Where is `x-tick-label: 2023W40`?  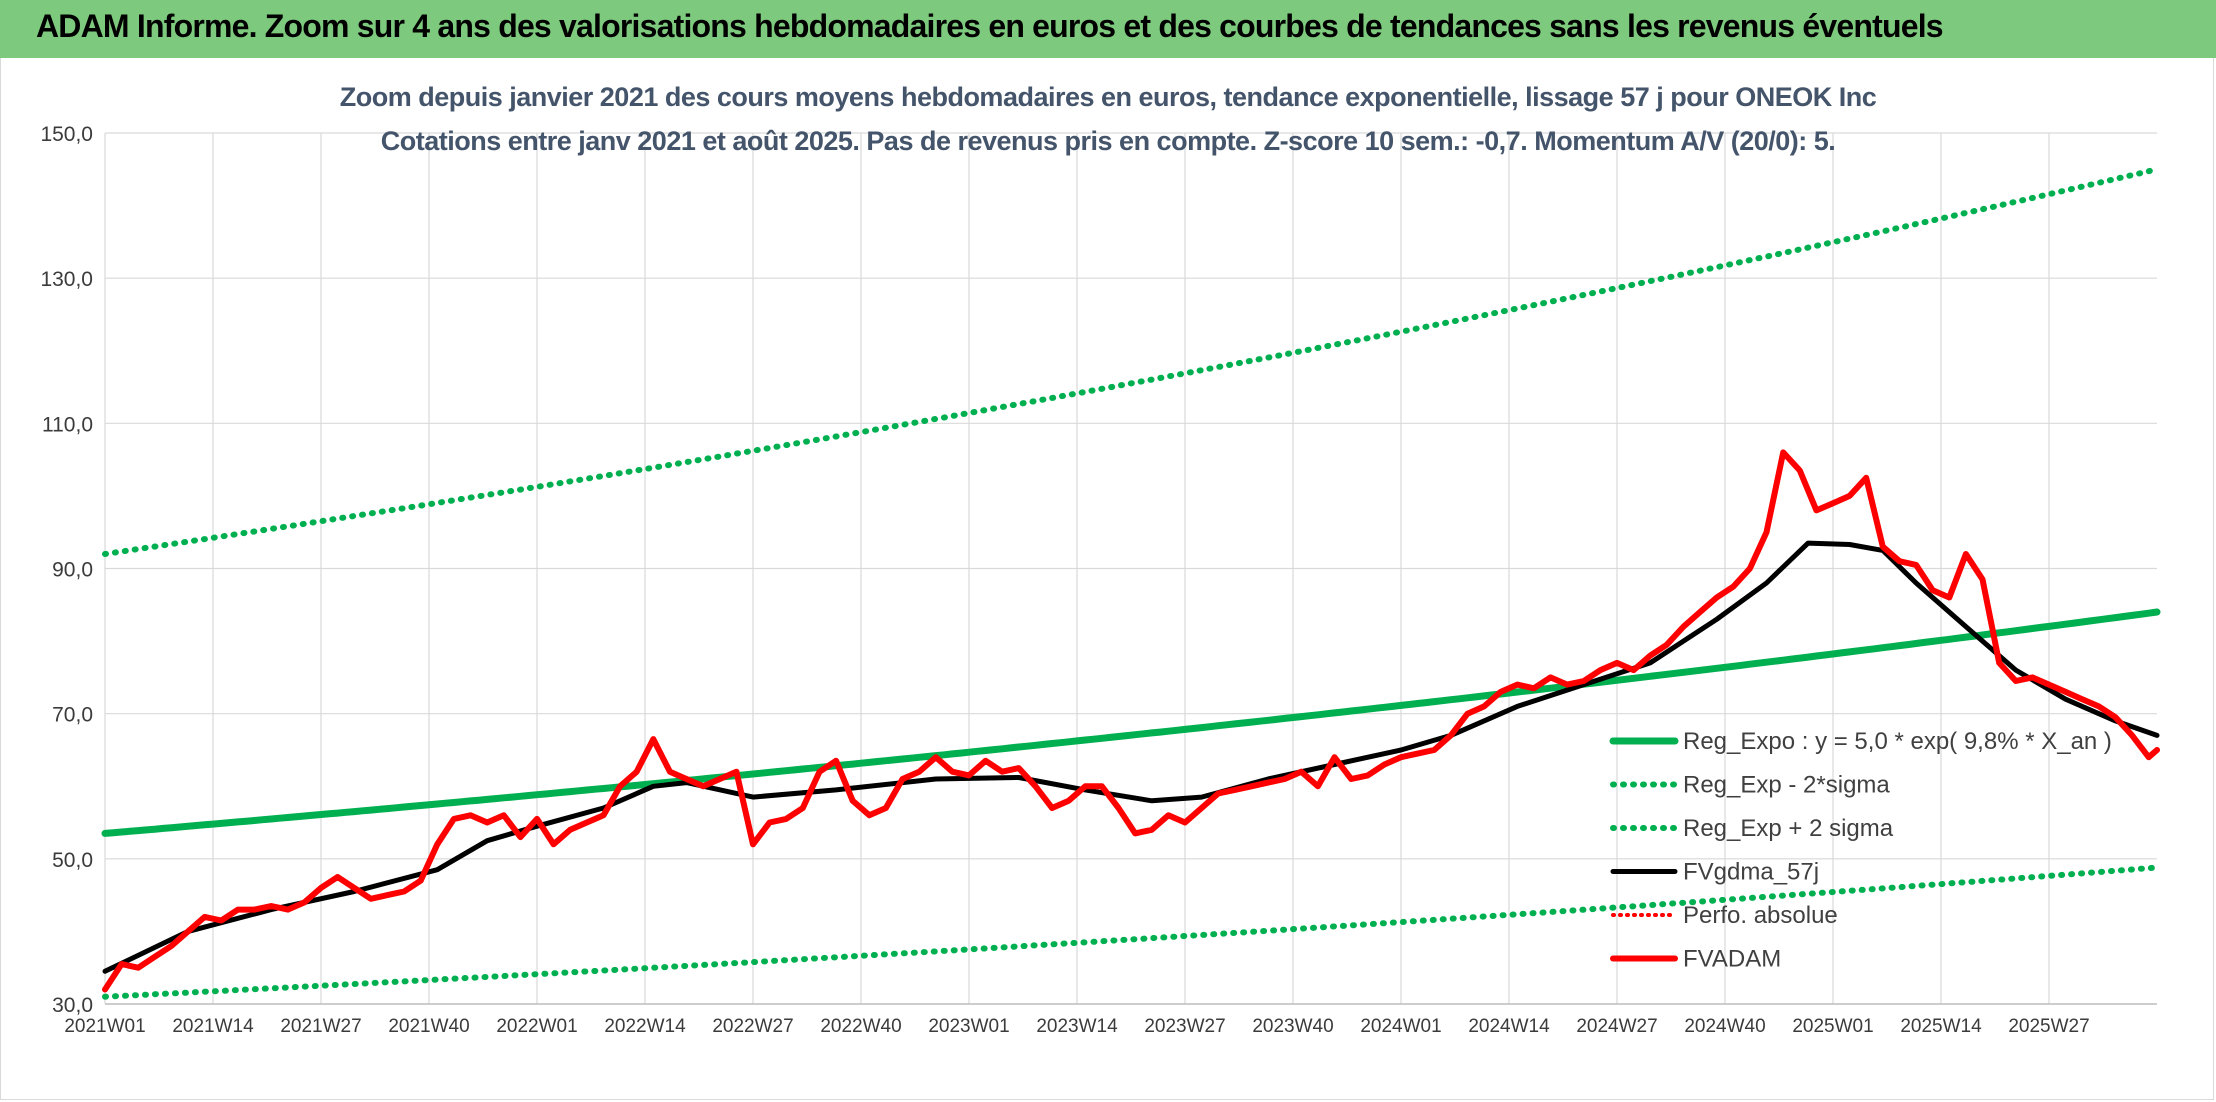 x-tick-label: 2023W40 is located at coordinates (1292, 1026).